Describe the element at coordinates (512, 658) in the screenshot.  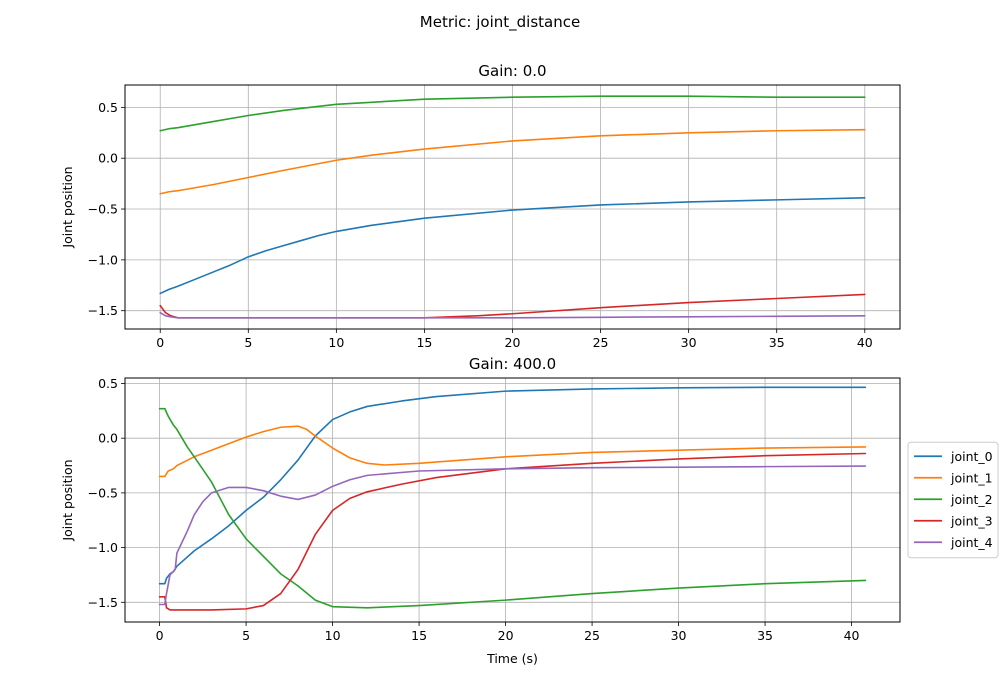
I see `x-axis-label: Time (s)` at that location.